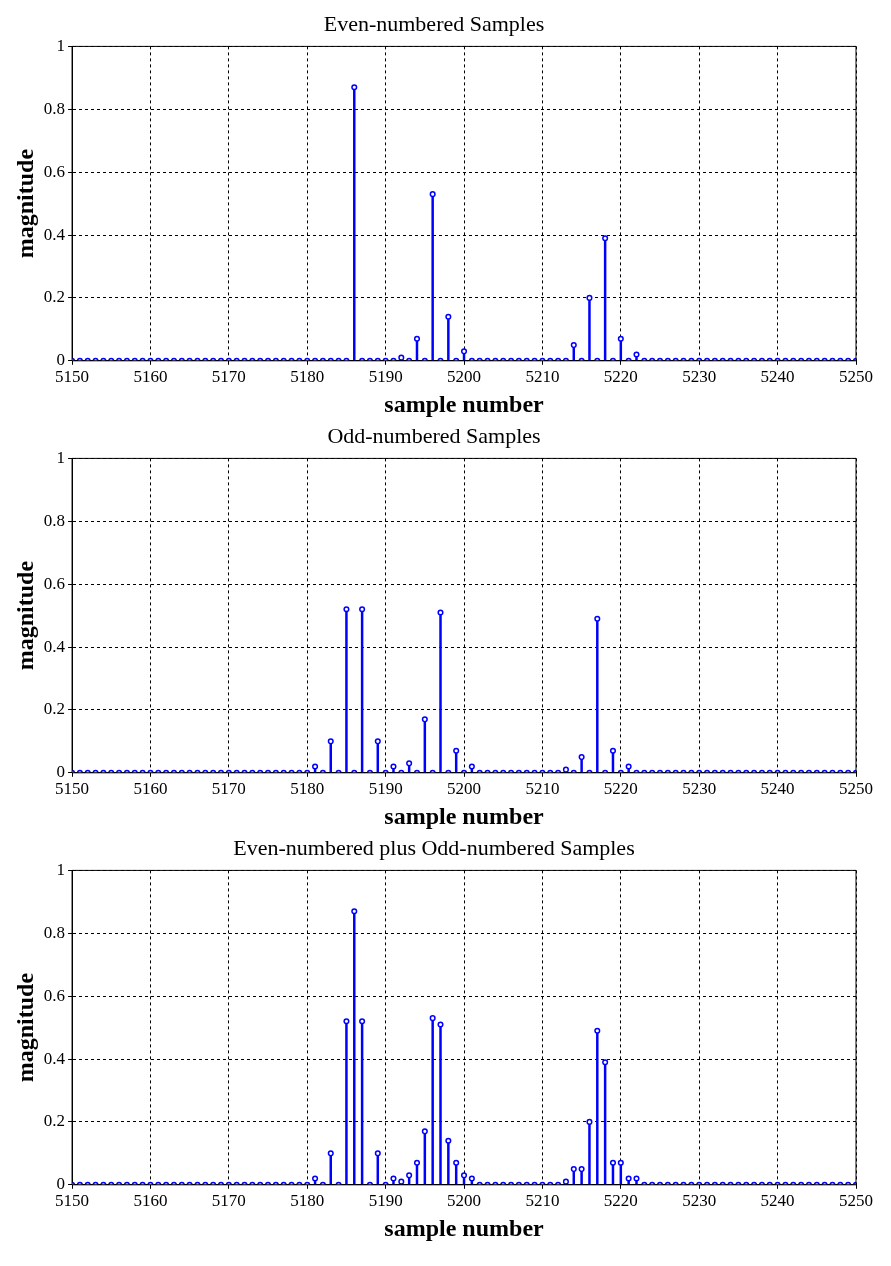 This screenshot has height=1266, width=891. What do you see at coordinates (434, 23) in the screenshot?
I see `chart-title: Even-numbered Samples` at bounding box center [434, 23].